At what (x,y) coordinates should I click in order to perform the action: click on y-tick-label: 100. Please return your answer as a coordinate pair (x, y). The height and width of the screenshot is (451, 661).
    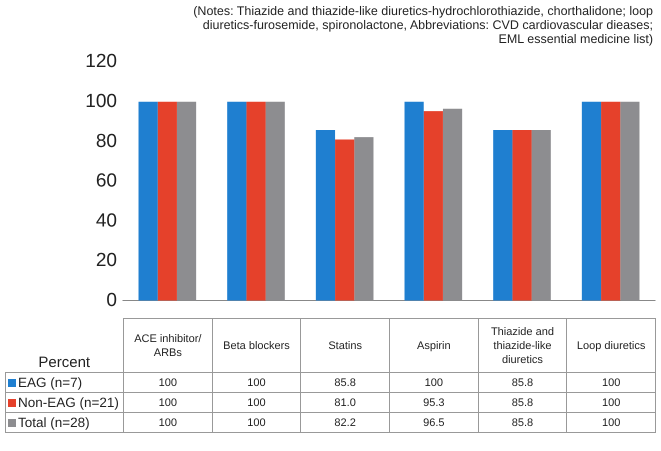
    Looking at the image, I should click on (101, 101).